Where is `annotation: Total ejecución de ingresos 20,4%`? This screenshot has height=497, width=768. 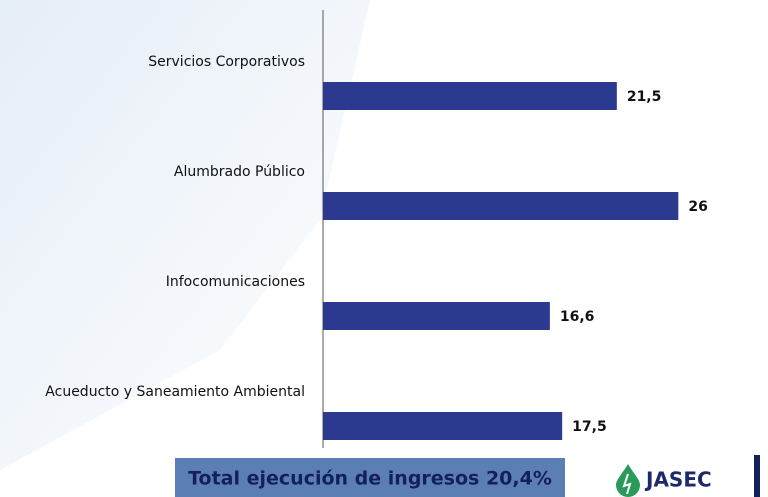 annotation: Total ejecución de ingresos 20,4% is located at coordinates (370, 479).